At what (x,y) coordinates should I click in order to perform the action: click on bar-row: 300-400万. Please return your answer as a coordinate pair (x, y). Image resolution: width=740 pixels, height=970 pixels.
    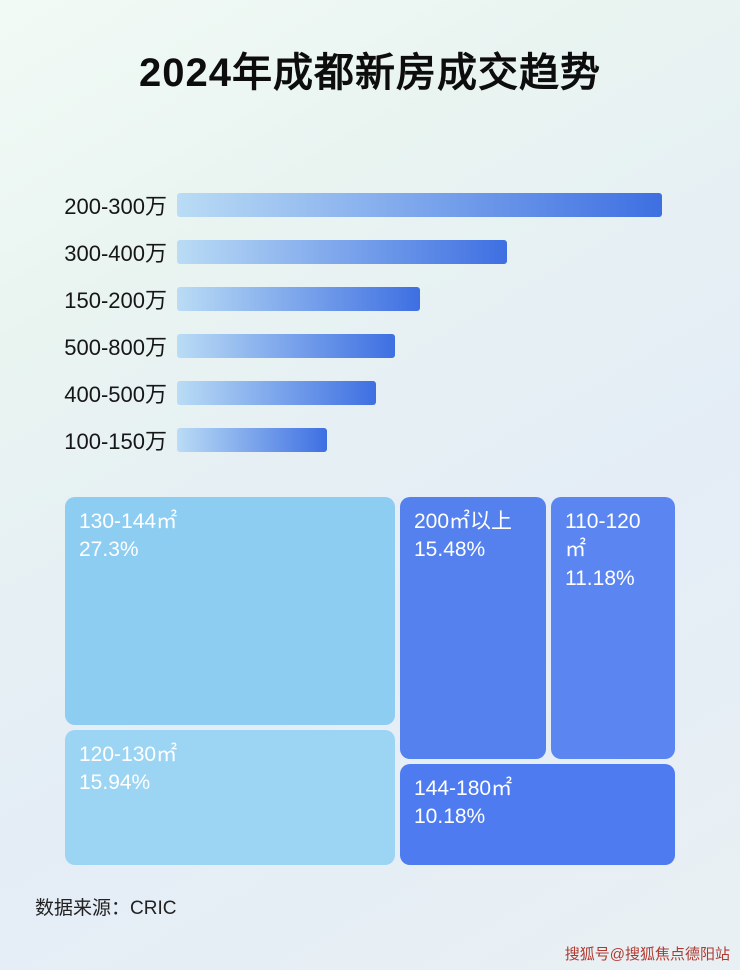
    Looking at the image, I should click on (387, 253).